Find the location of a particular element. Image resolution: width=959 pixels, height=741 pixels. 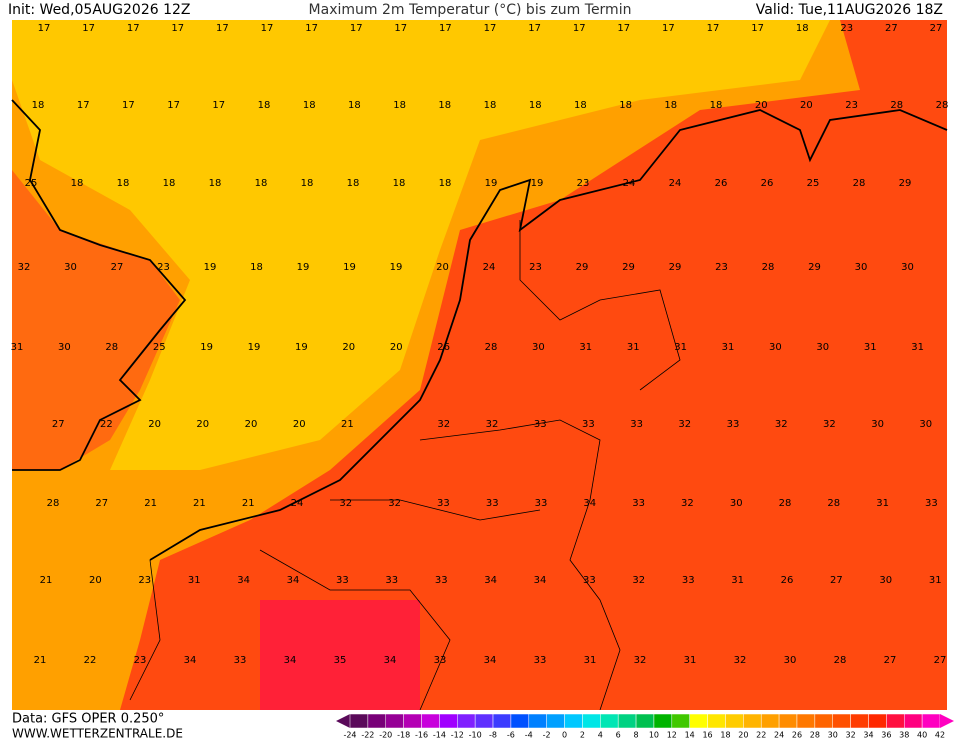

england is located at coordinates (96, 320).